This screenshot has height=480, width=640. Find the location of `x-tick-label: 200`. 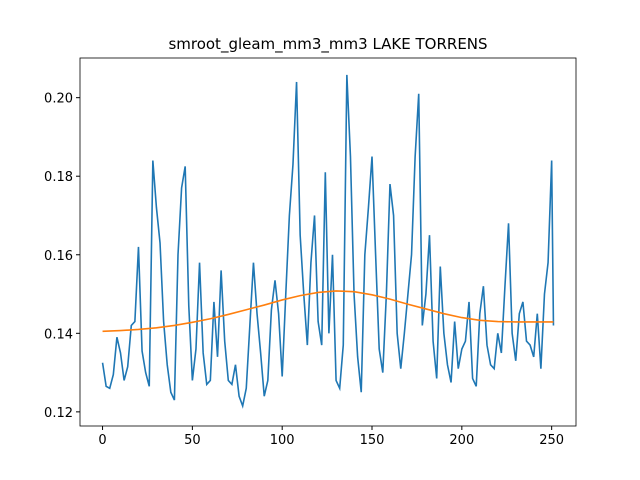

x-tick-label: 200 is located at coordinates (461, 440).